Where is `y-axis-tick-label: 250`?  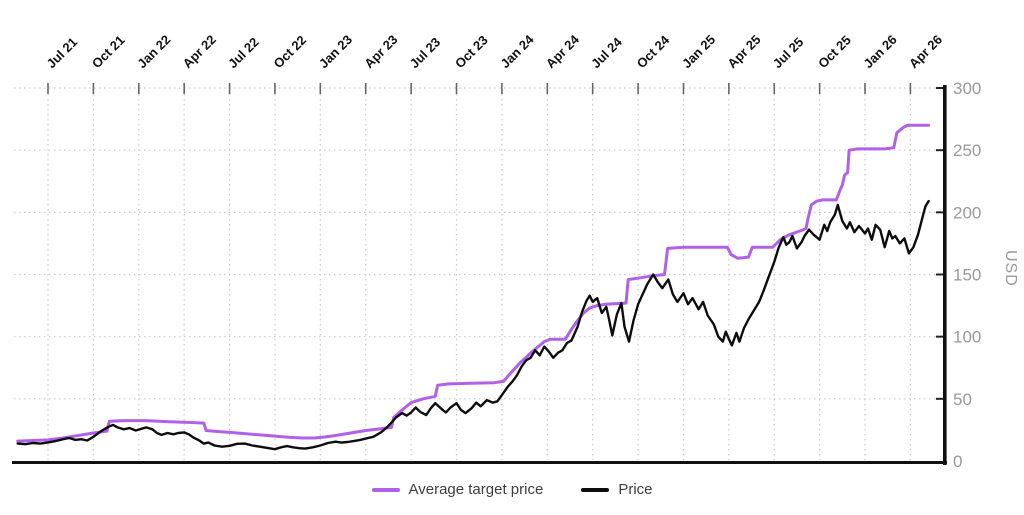 y-axis-tick-label: 250 is located at coordinates (967, 150).